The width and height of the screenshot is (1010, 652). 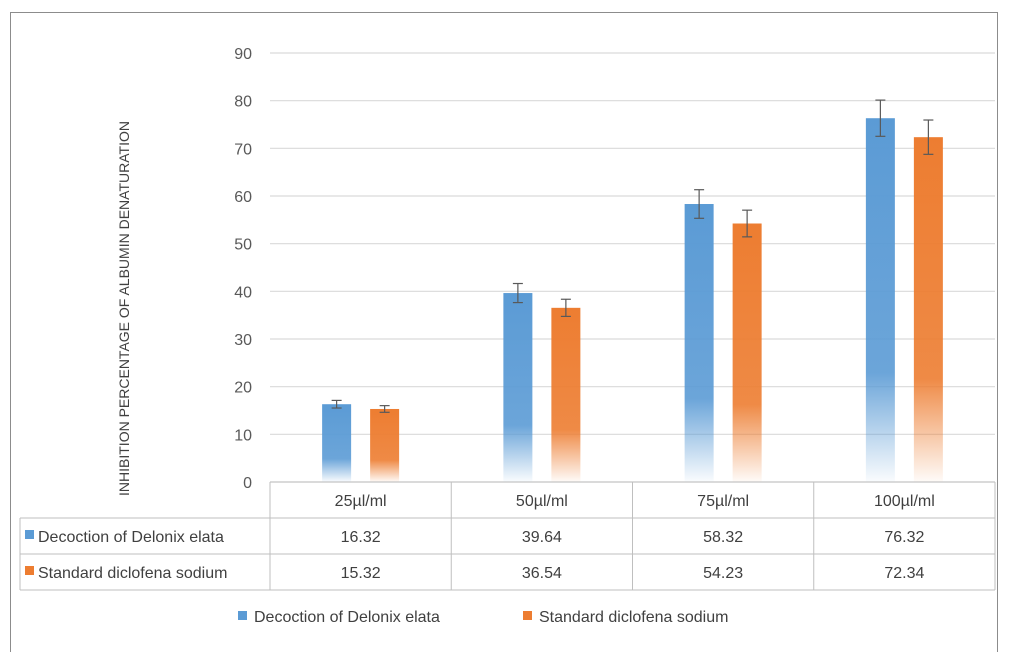 I want to click on data-label: 15.32, so click(x=361, y=573).